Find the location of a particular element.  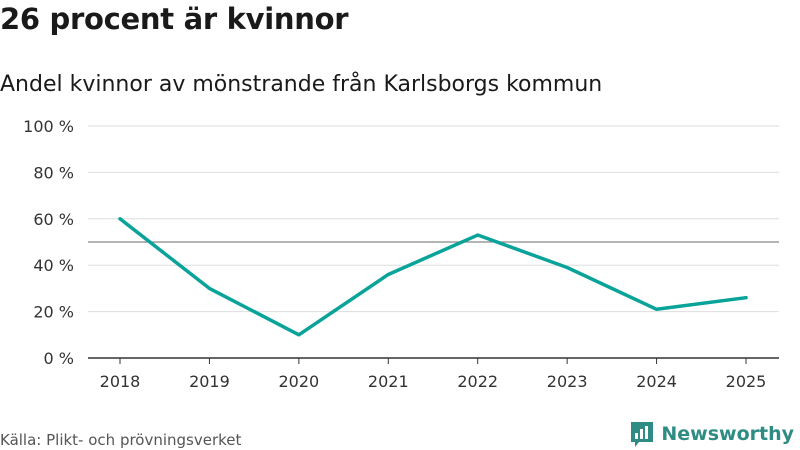

x-tick-label: 2020 is located at coordinates (298, 381).